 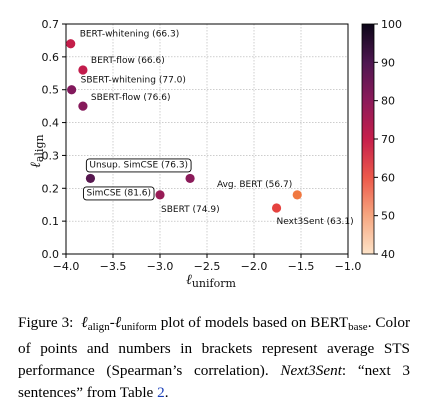 What do you see at coordinates (329, 322) in the screenshot?
I see `caption-bert: BERT` at bounding box center [329, 322].